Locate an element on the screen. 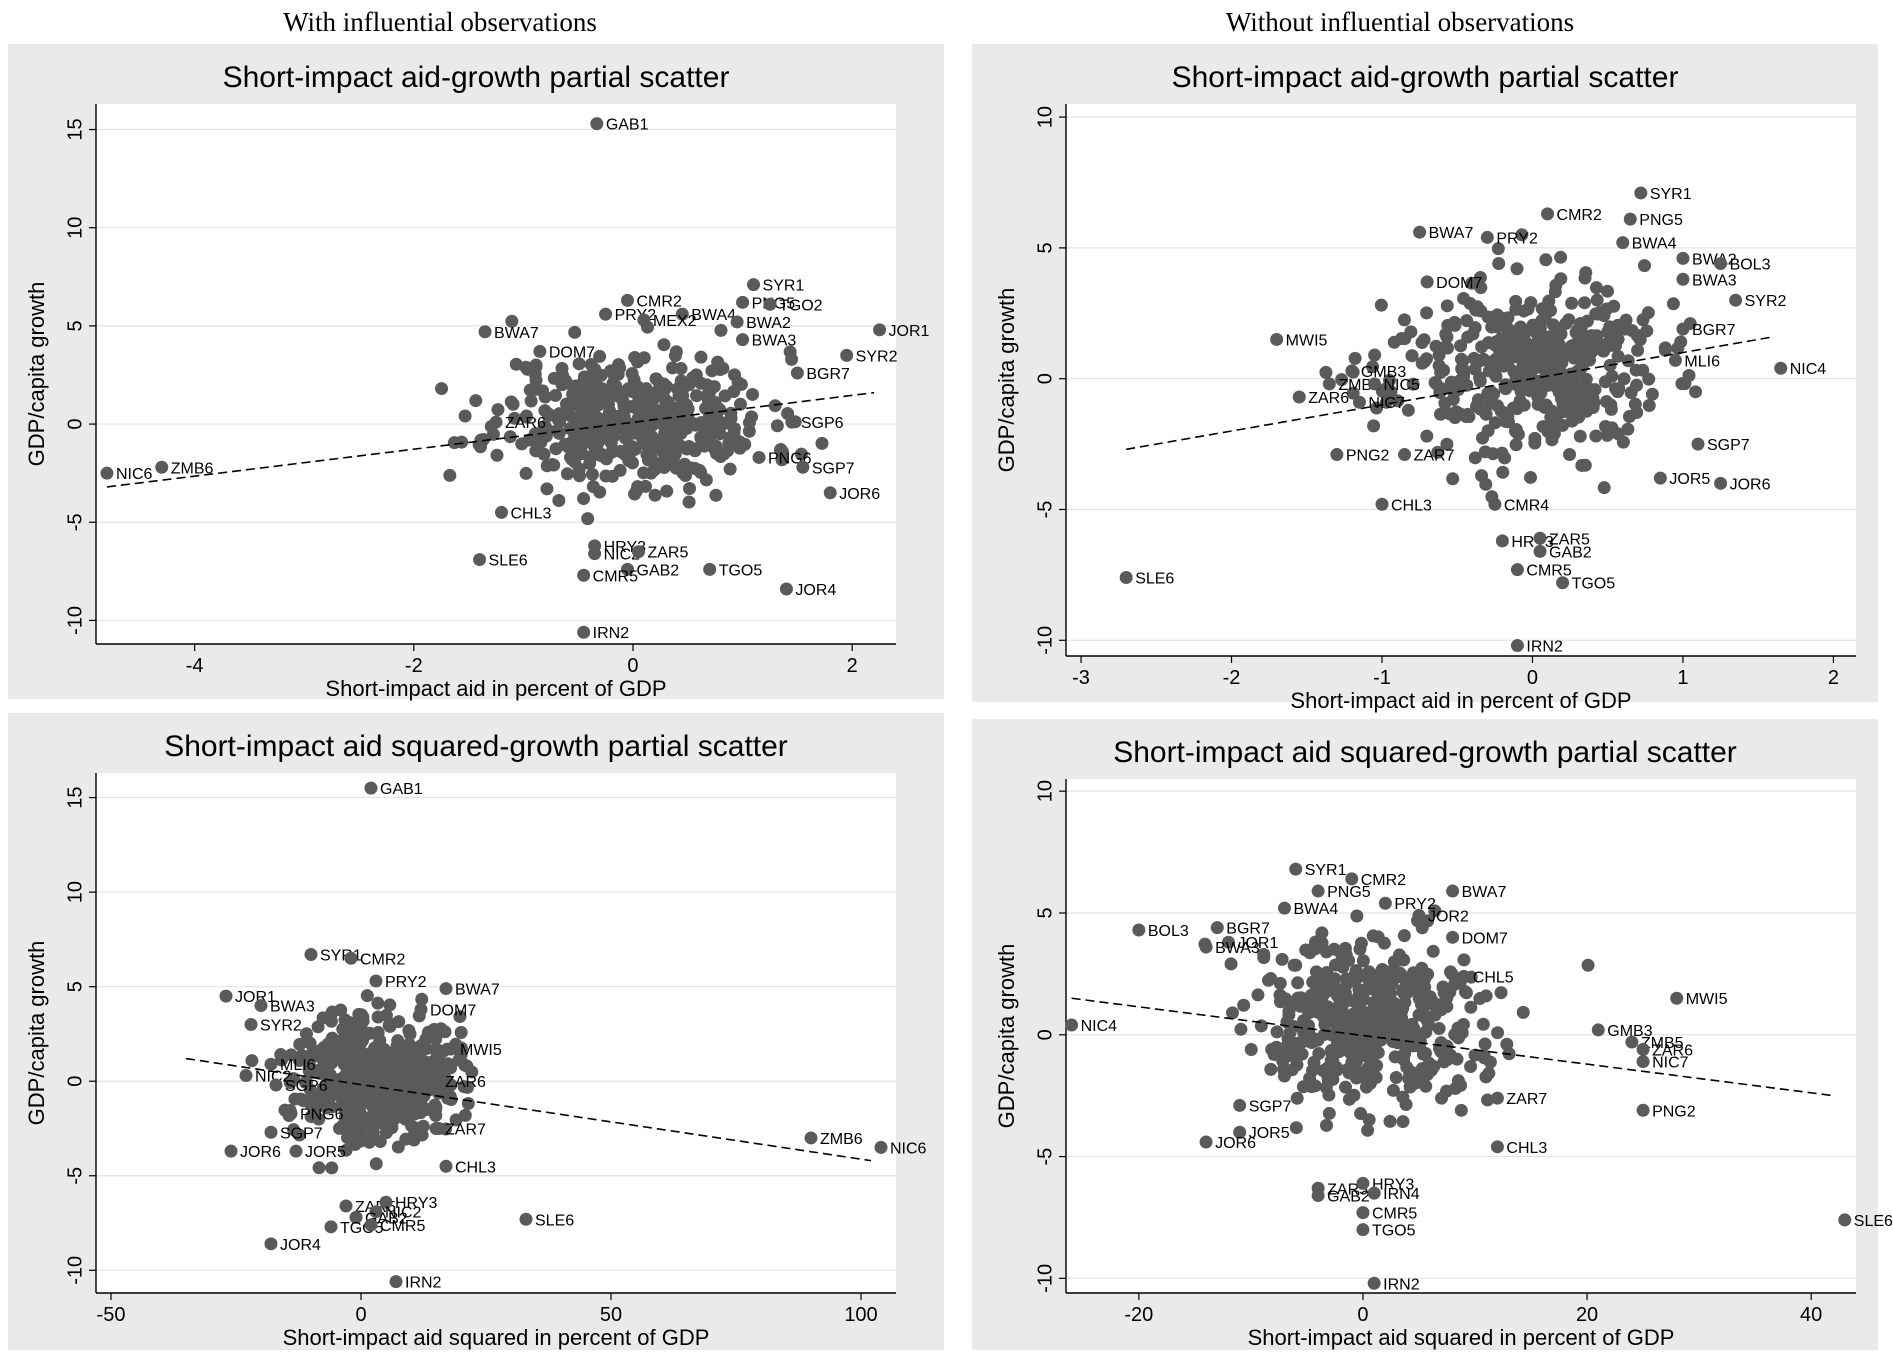  y-tick-label: -5 is located at coordinates (75, 522).